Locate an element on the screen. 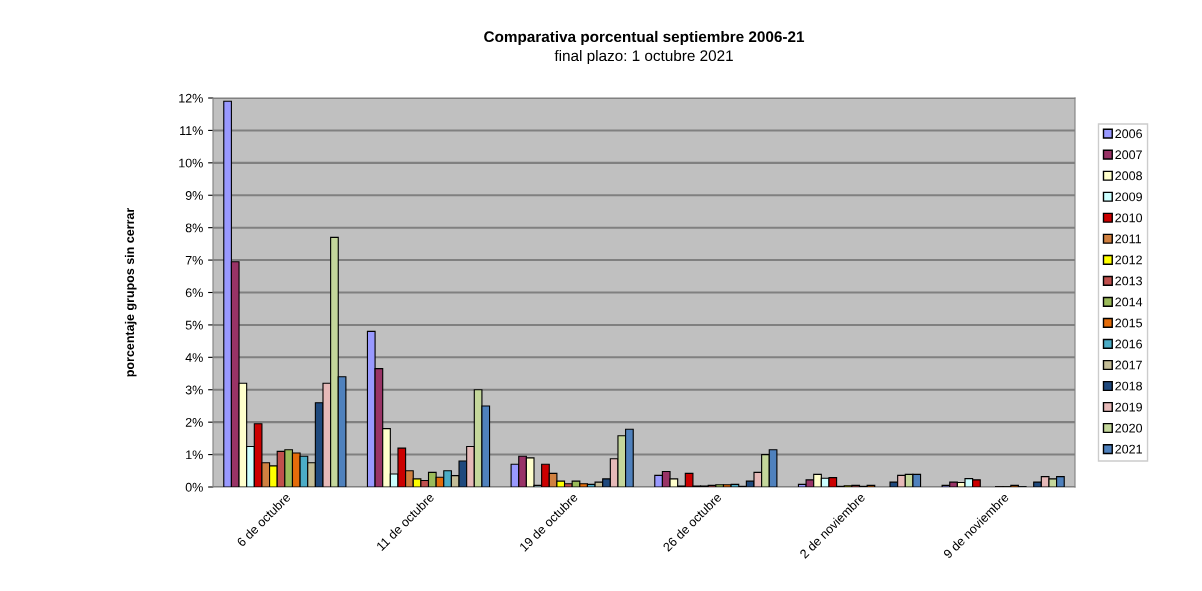 This screenshot has height=591, width=1202. y-tick-label: 2% is located at coordinates (194, 422).